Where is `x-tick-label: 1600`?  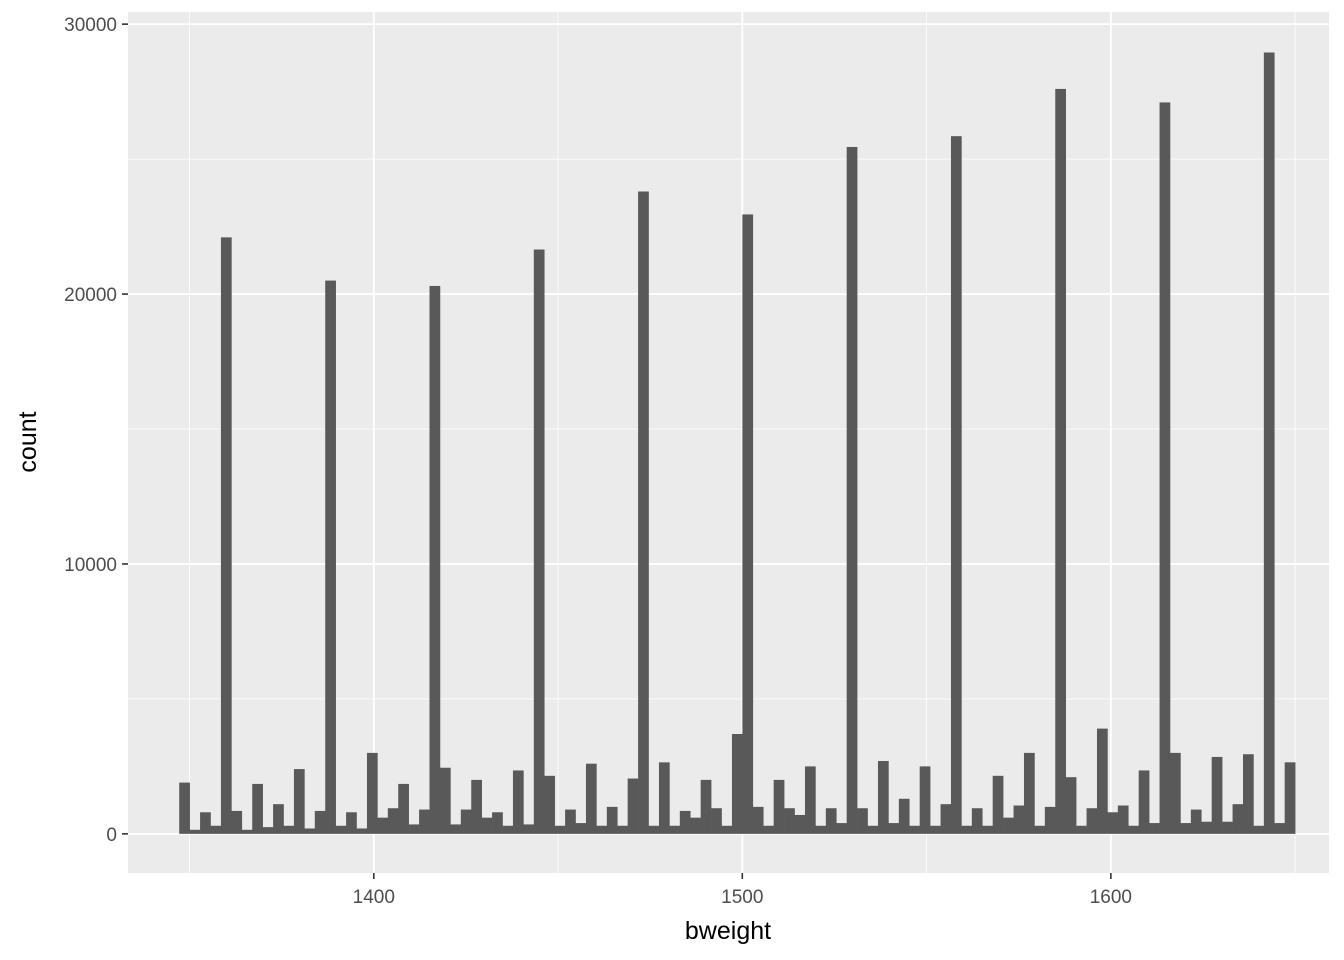
x-tick-label: 1600 is located at coordinates (1111, 897).